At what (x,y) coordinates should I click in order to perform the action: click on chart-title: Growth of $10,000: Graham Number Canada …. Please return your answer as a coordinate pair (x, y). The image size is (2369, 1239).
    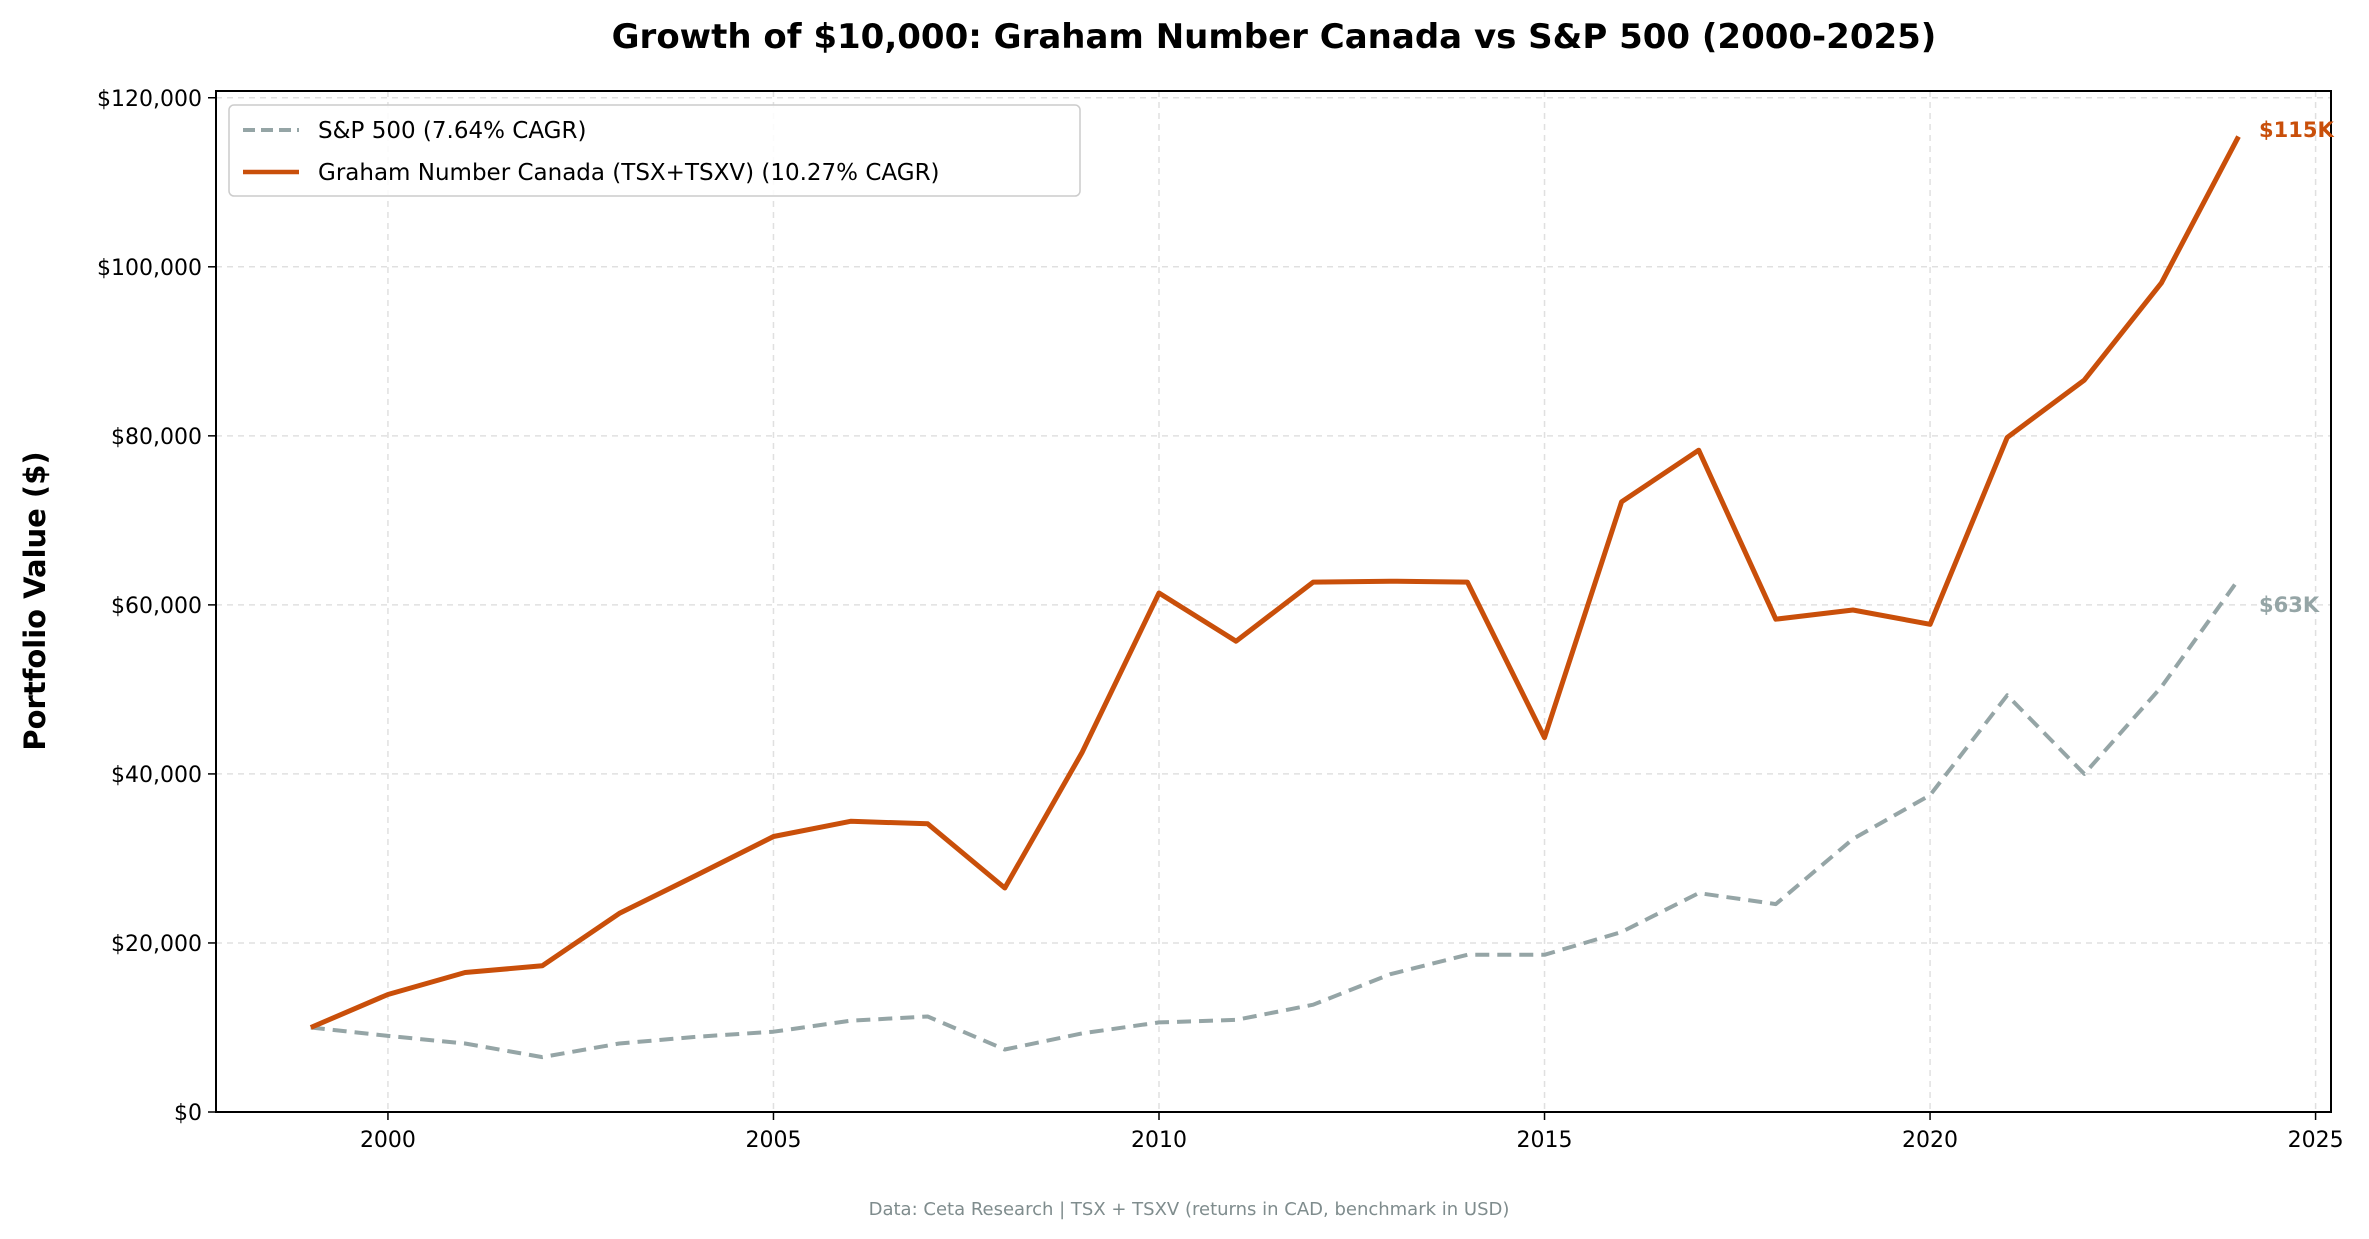
    Looking at the image, I should click on (1274, 37).